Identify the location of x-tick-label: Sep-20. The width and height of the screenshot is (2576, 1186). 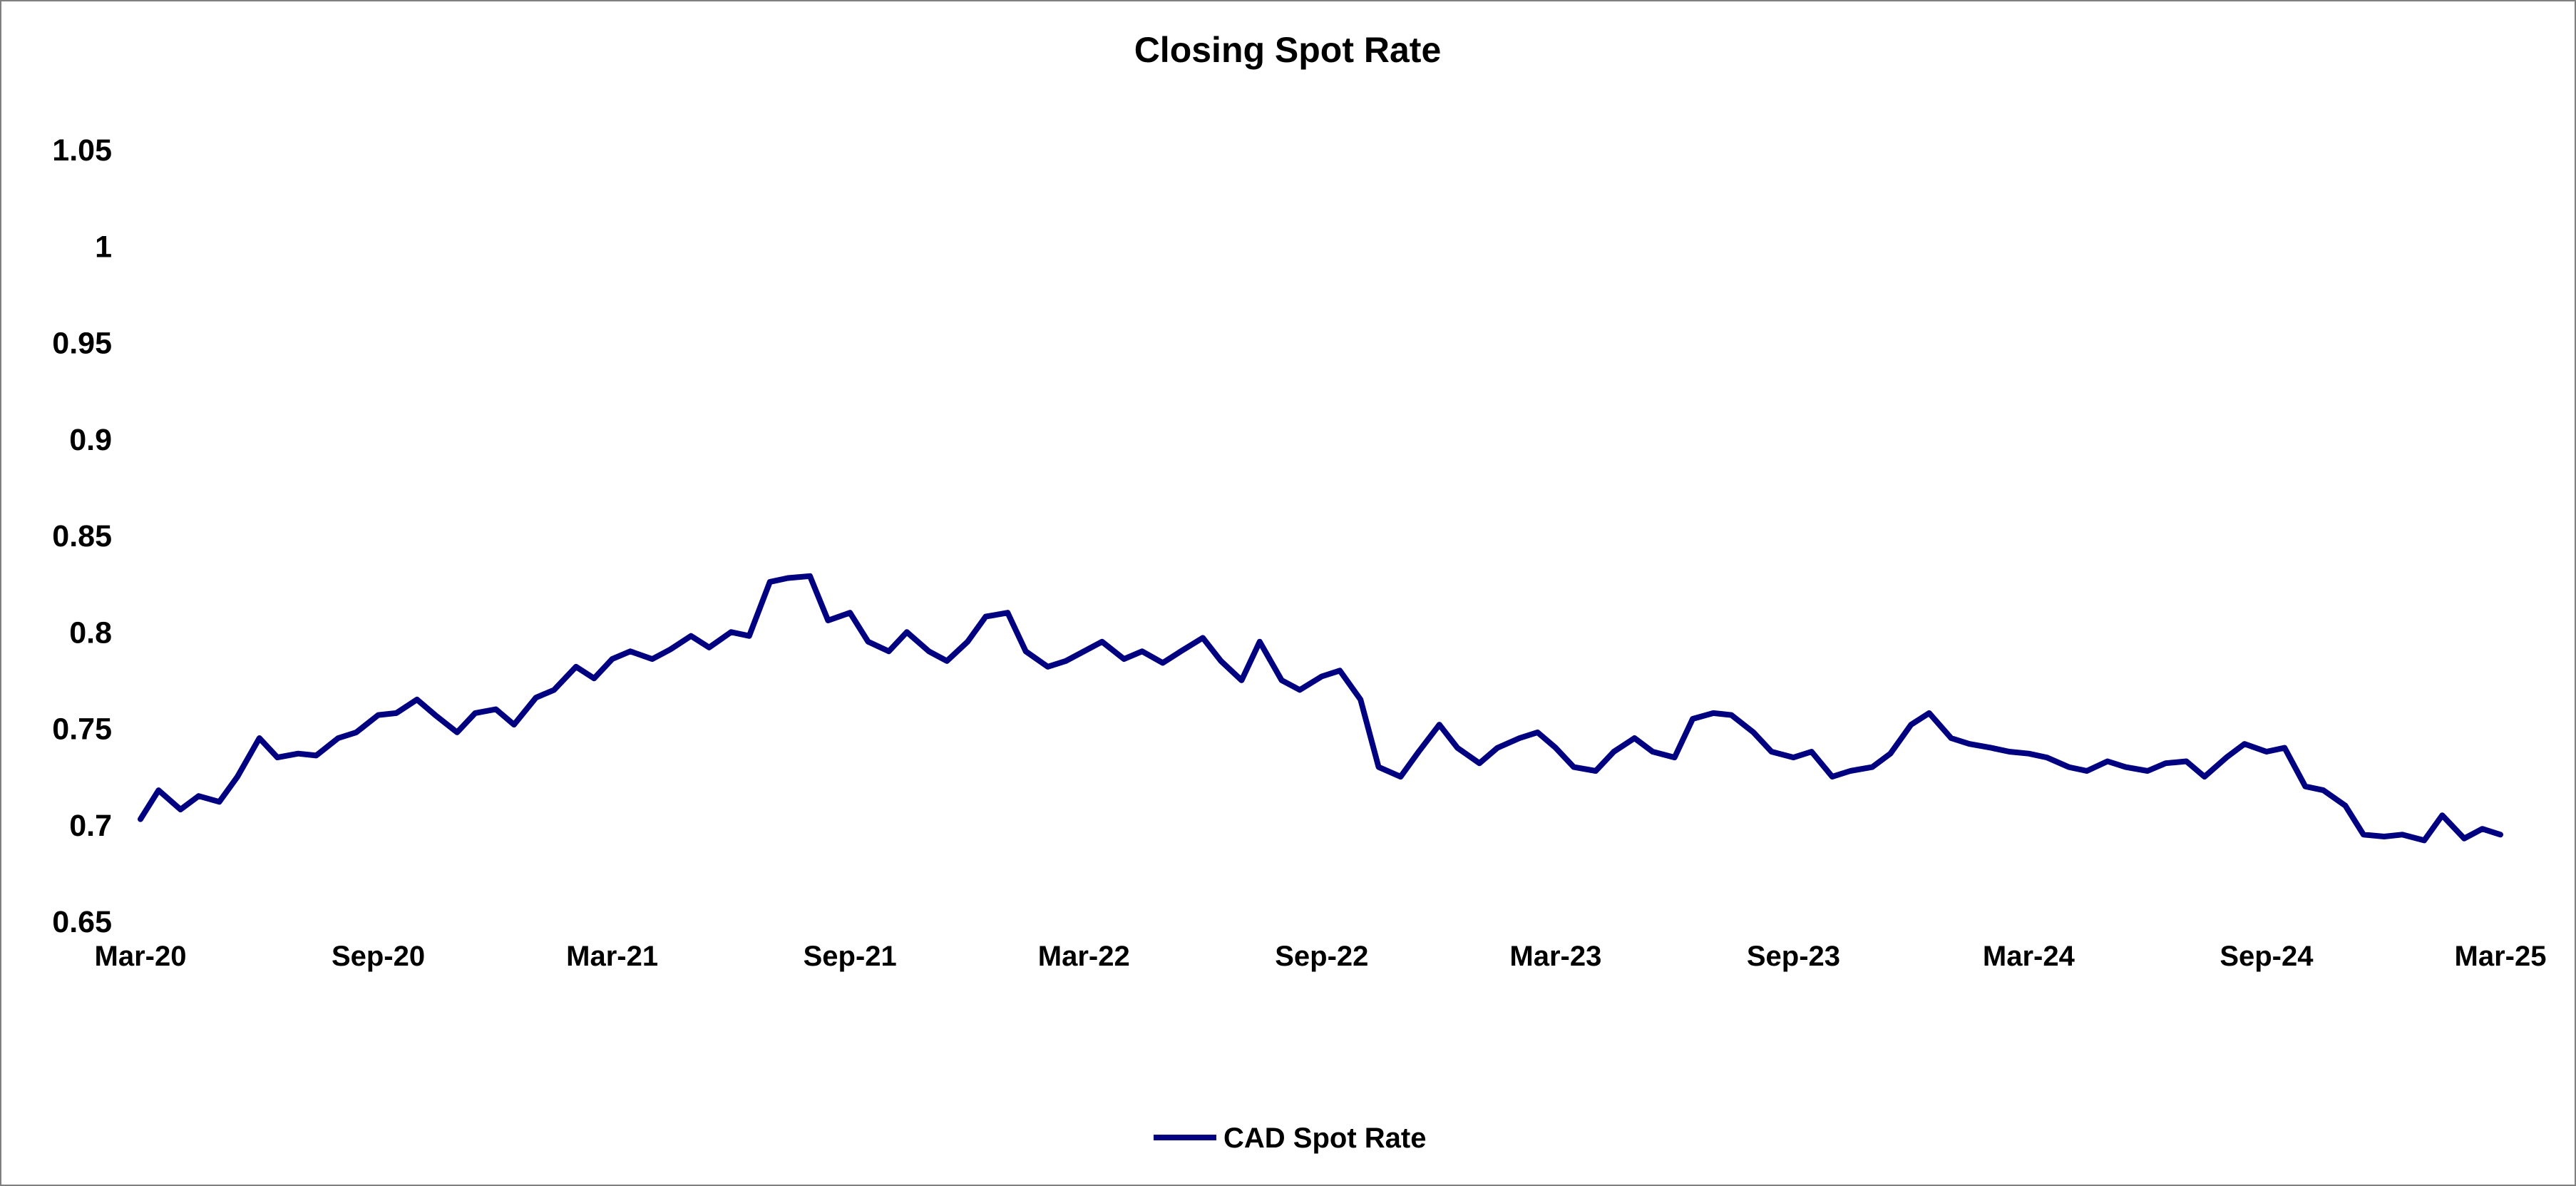
(378, 956).